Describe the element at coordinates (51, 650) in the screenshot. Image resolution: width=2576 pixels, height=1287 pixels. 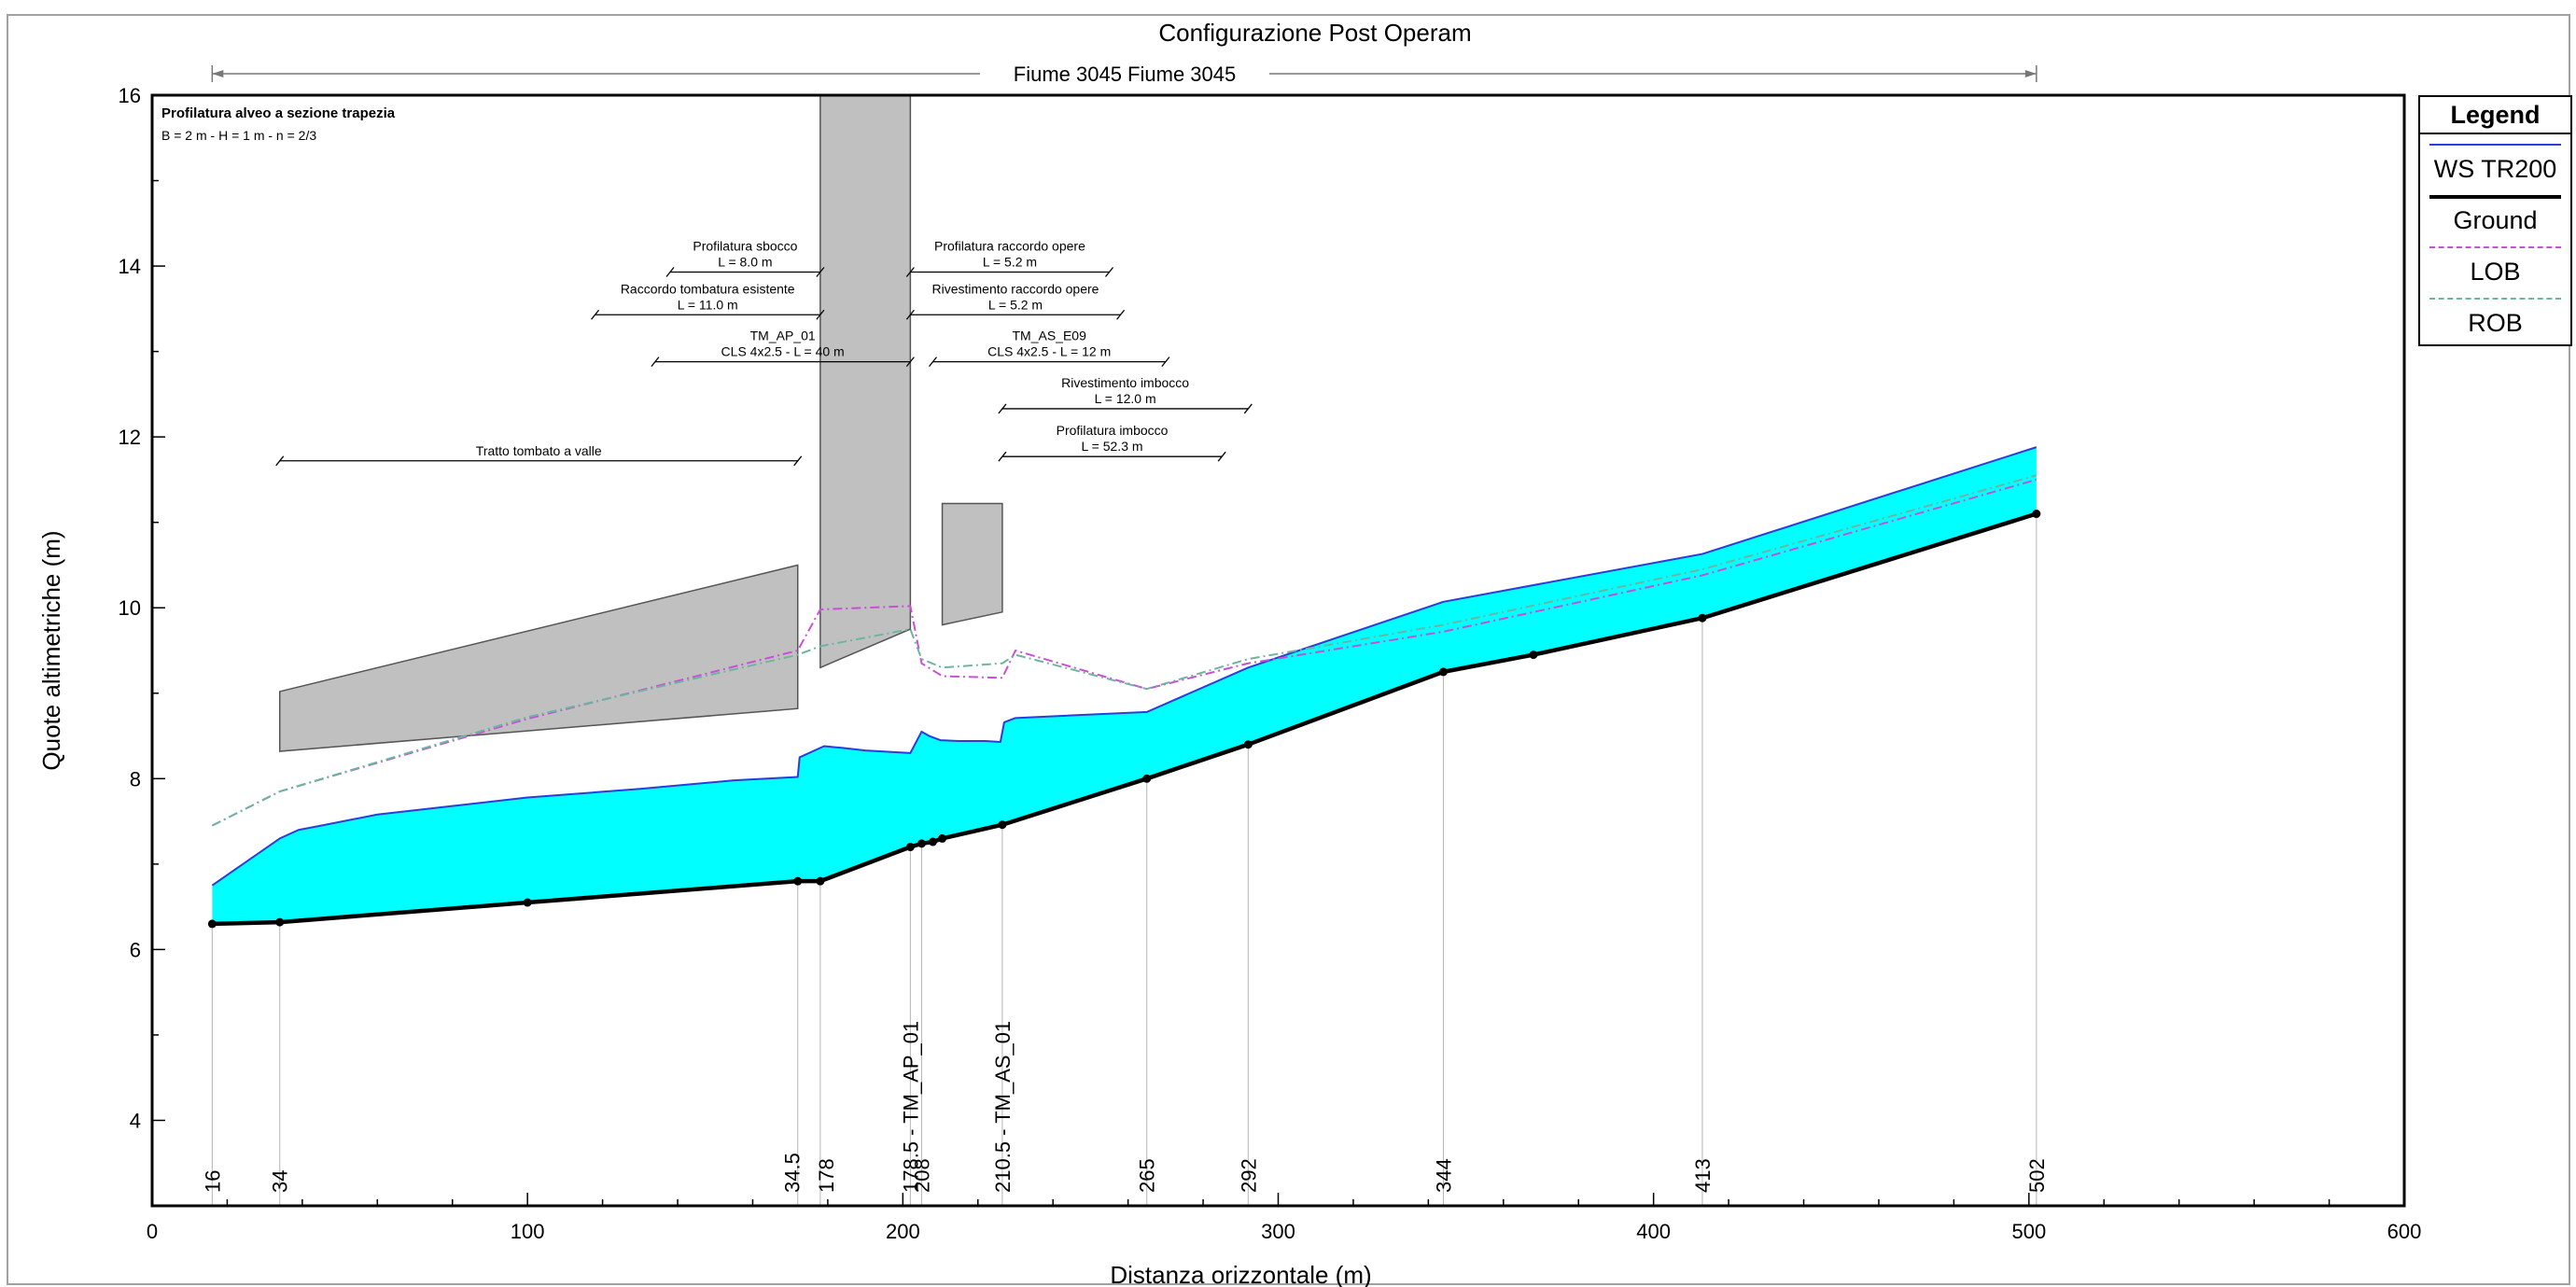
I see `y-axis-label: Quote altimetriche (m)` at that location.